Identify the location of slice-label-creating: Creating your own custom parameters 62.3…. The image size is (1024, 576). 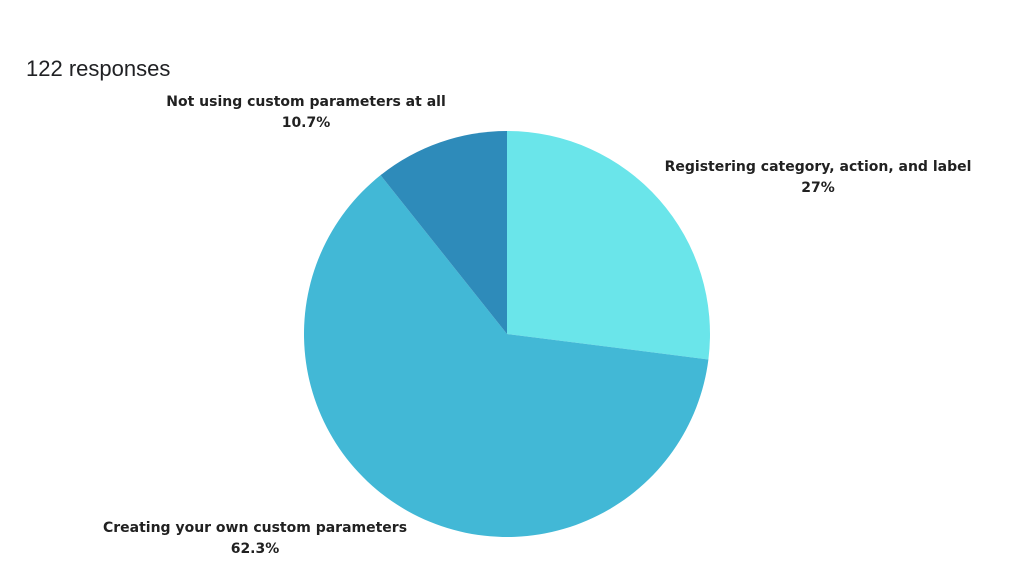
(255, 539).